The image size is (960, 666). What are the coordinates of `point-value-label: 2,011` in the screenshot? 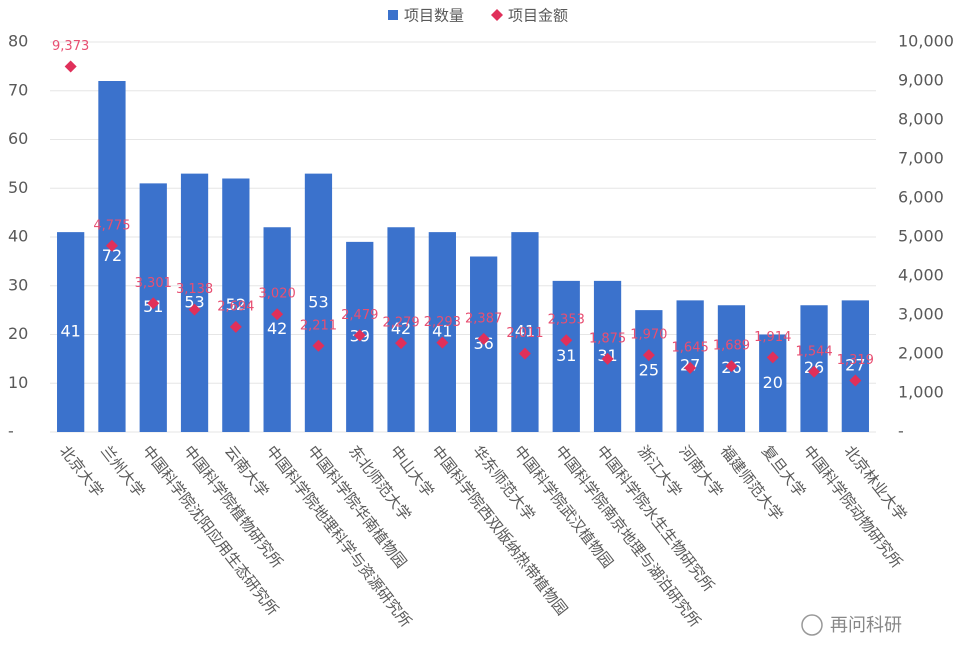 It's located at (524, 333).